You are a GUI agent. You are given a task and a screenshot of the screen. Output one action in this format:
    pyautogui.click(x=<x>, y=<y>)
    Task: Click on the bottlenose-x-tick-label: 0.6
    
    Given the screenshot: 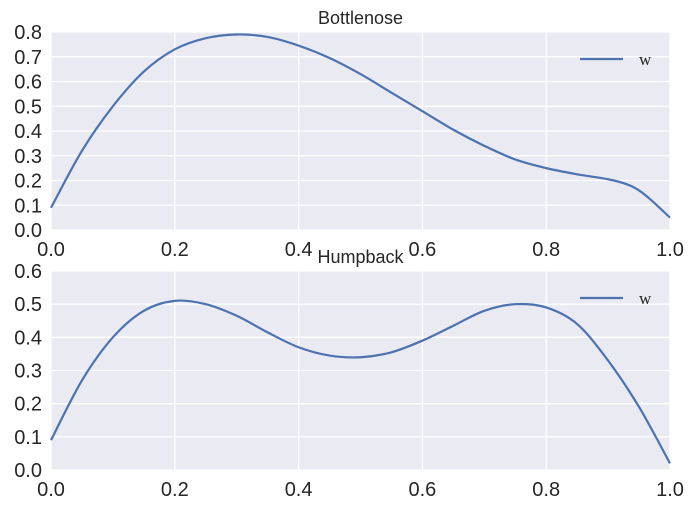 What is the action you would take?
    pyautogui.click(x=422, y=250)
    